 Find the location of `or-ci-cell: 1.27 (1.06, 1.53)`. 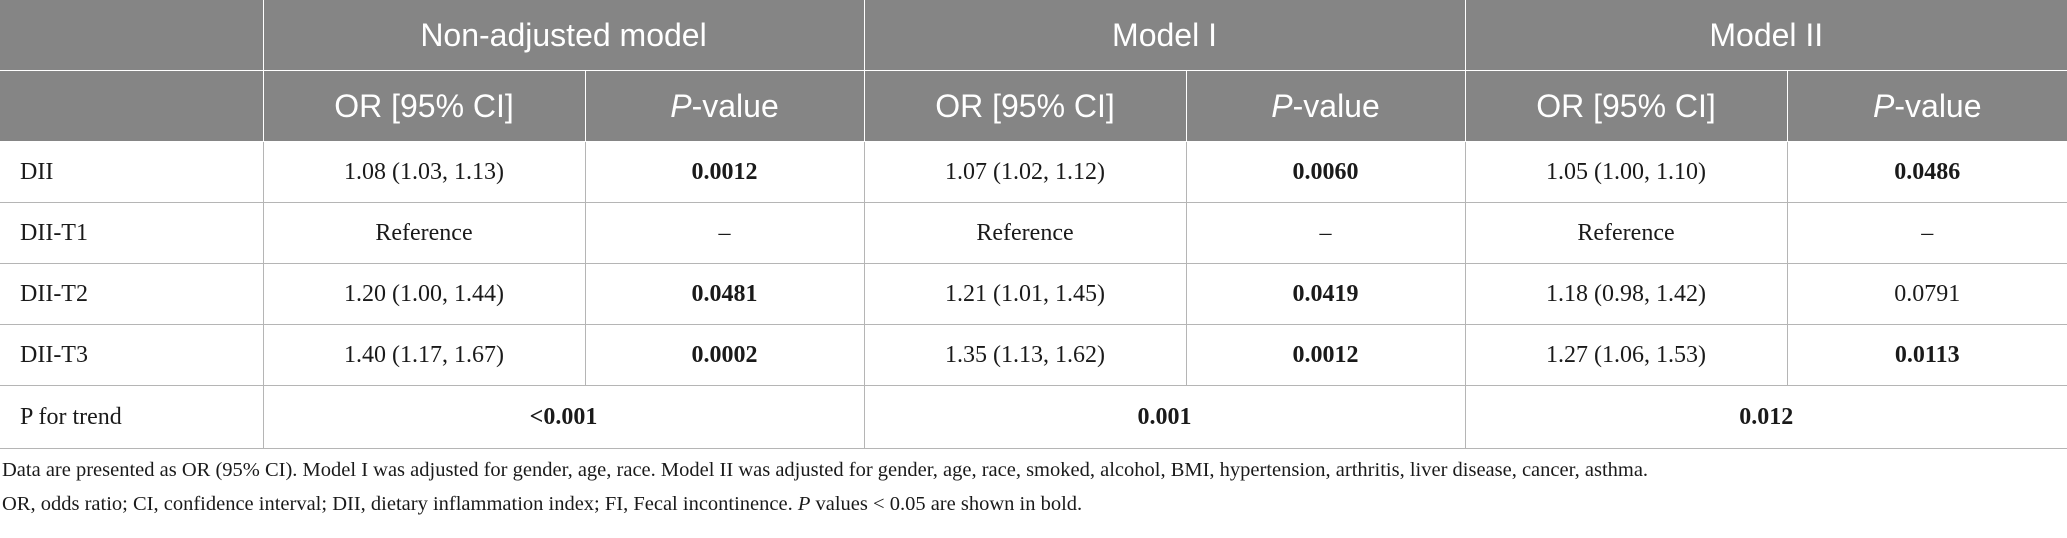

or-ci-cell: 1.27 (1.06, 1.53) is located at coordinates (1626, 355).